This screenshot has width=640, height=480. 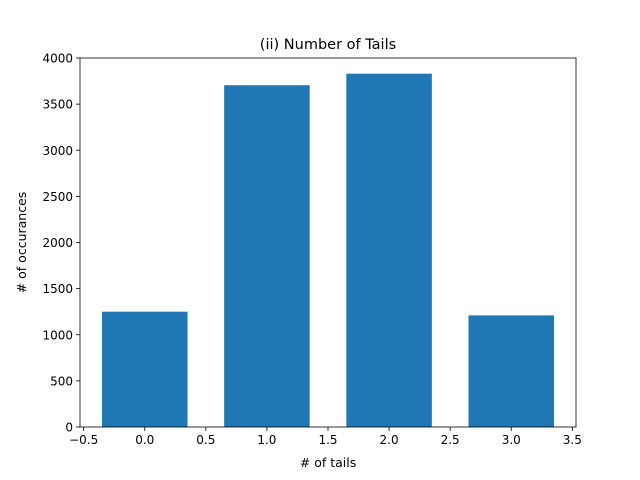 I want to click on y-tick-label: 500, so click(x=61, y=381).